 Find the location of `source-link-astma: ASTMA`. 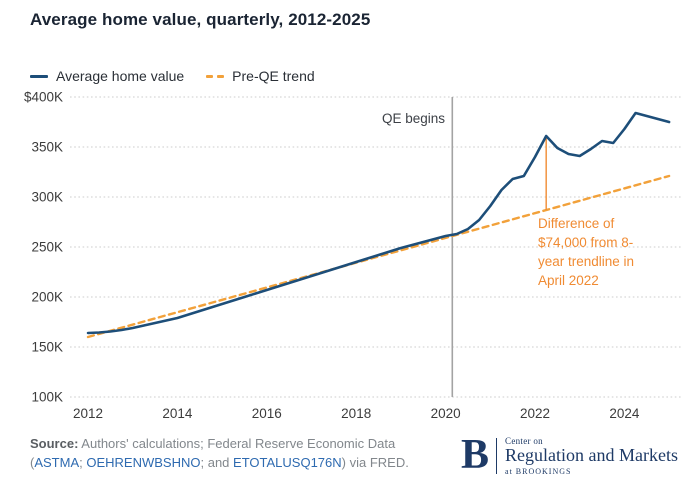

source-link-astma: ASTMA is located at coordinates (57, 462).